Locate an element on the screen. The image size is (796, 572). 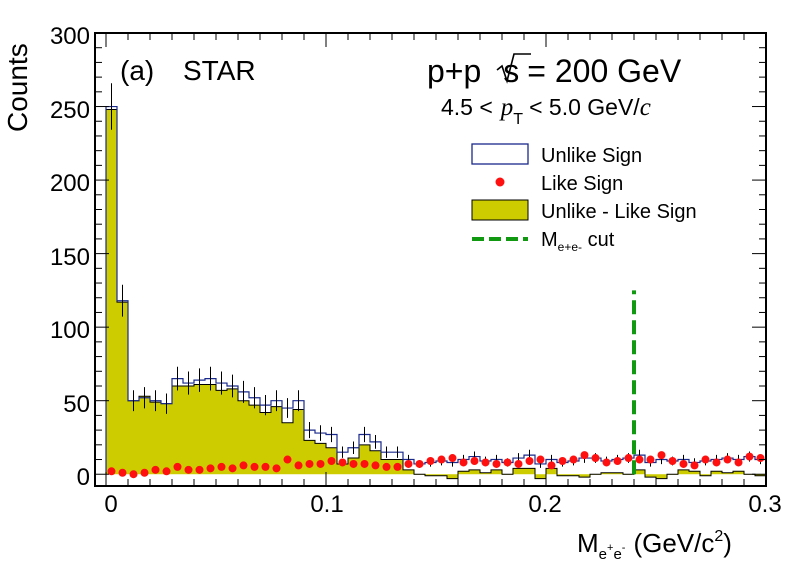
x-axis-title-main: M is located at coordinates (588, 543).